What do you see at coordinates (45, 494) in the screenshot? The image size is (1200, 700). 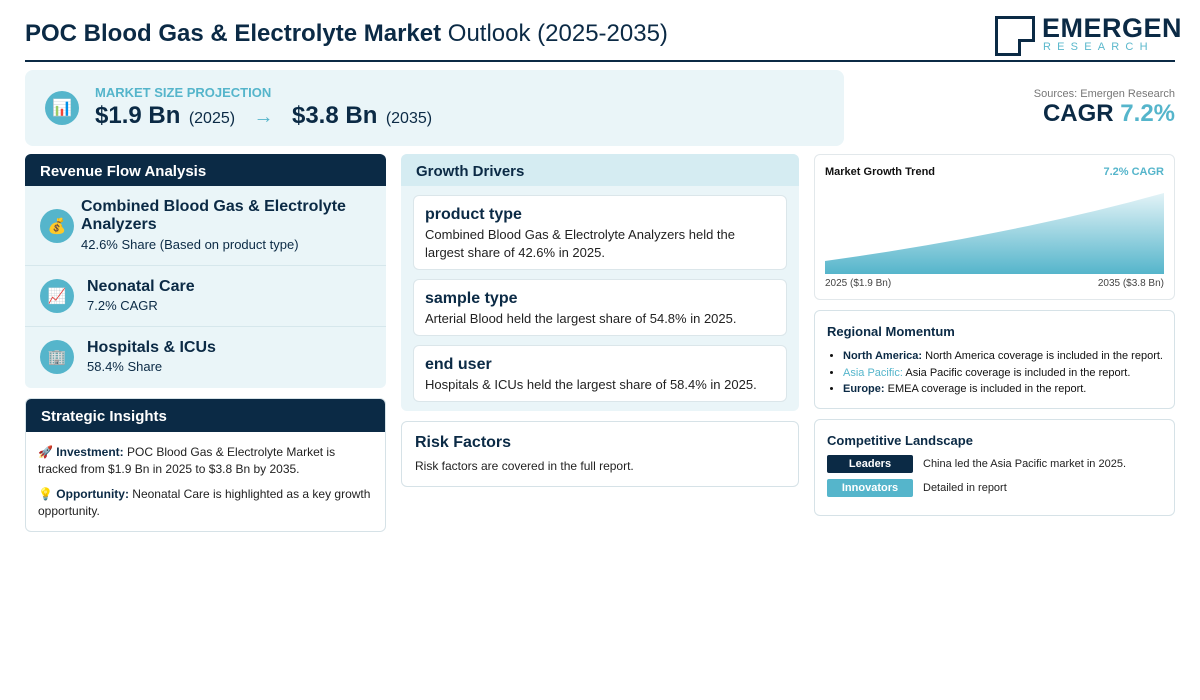 I see `lightbulb-icon: 💡` at bounding box center [45, 494].